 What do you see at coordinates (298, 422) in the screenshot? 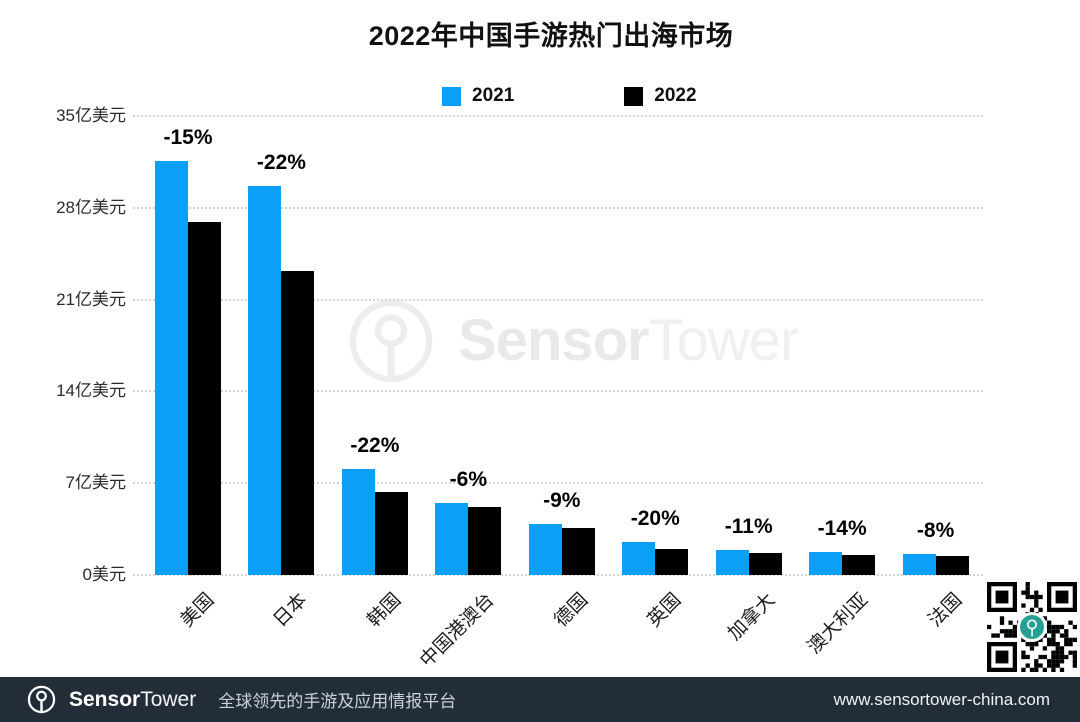
I see `bar-2022-日本` at bounding box center [298, 422].